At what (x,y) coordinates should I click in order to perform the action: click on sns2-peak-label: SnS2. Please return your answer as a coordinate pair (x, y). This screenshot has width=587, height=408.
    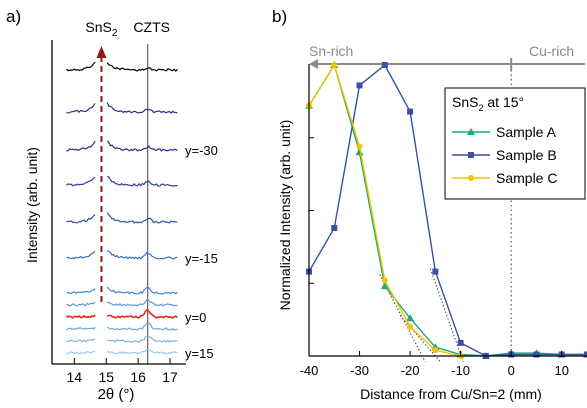
    Looking at the image, I should click on (101, 29).